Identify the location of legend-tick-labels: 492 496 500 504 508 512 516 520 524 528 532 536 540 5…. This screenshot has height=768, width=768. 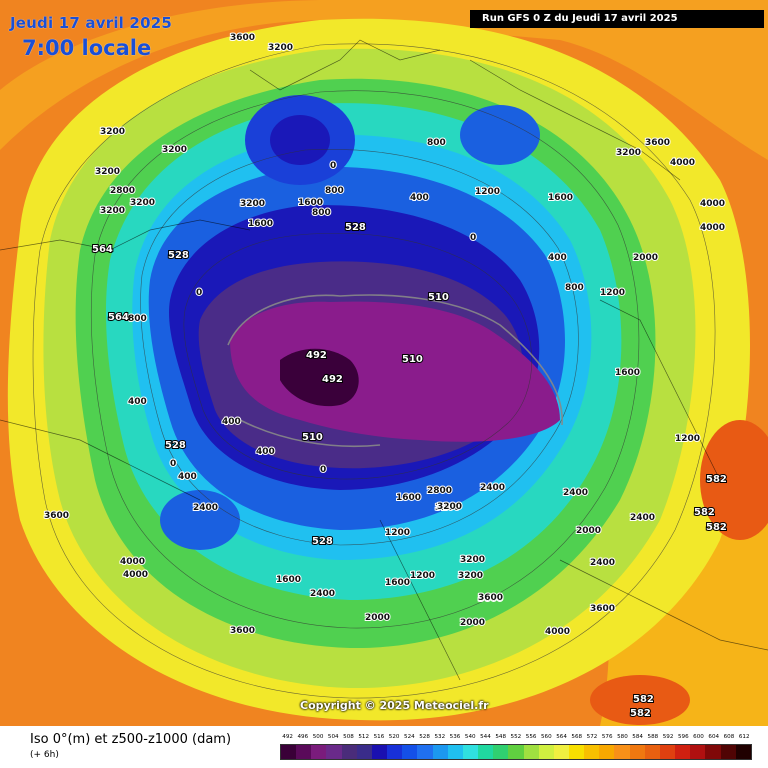
(516, 738).